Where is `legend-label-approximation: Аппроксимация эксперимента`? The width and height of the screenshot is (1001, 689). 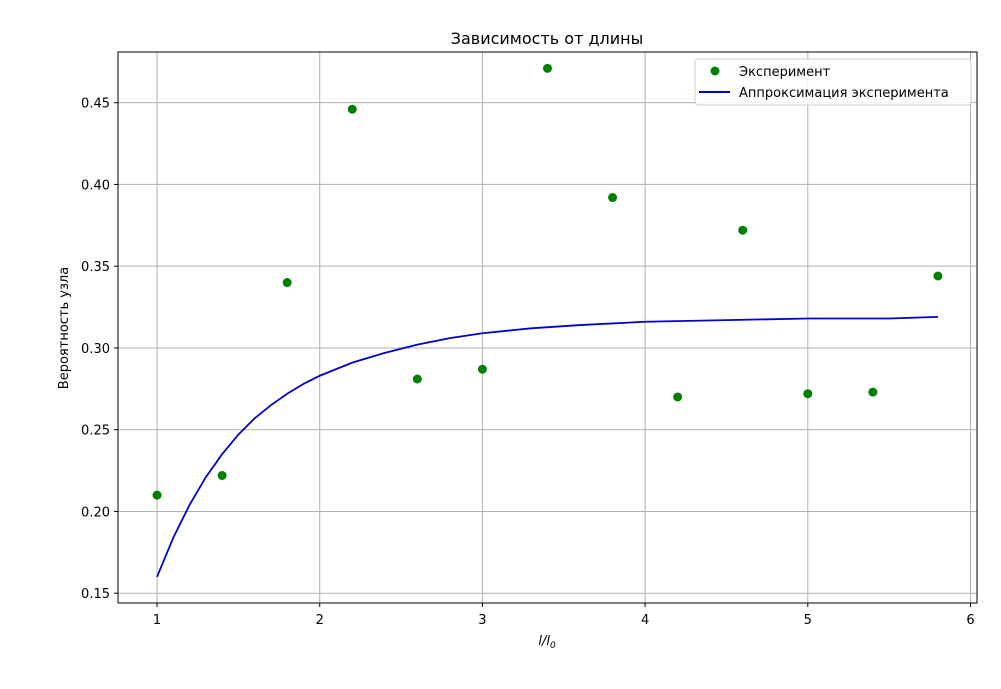 legend-label-approximation: Аппроксимация эксперимента is located at coordinates (844, 93).